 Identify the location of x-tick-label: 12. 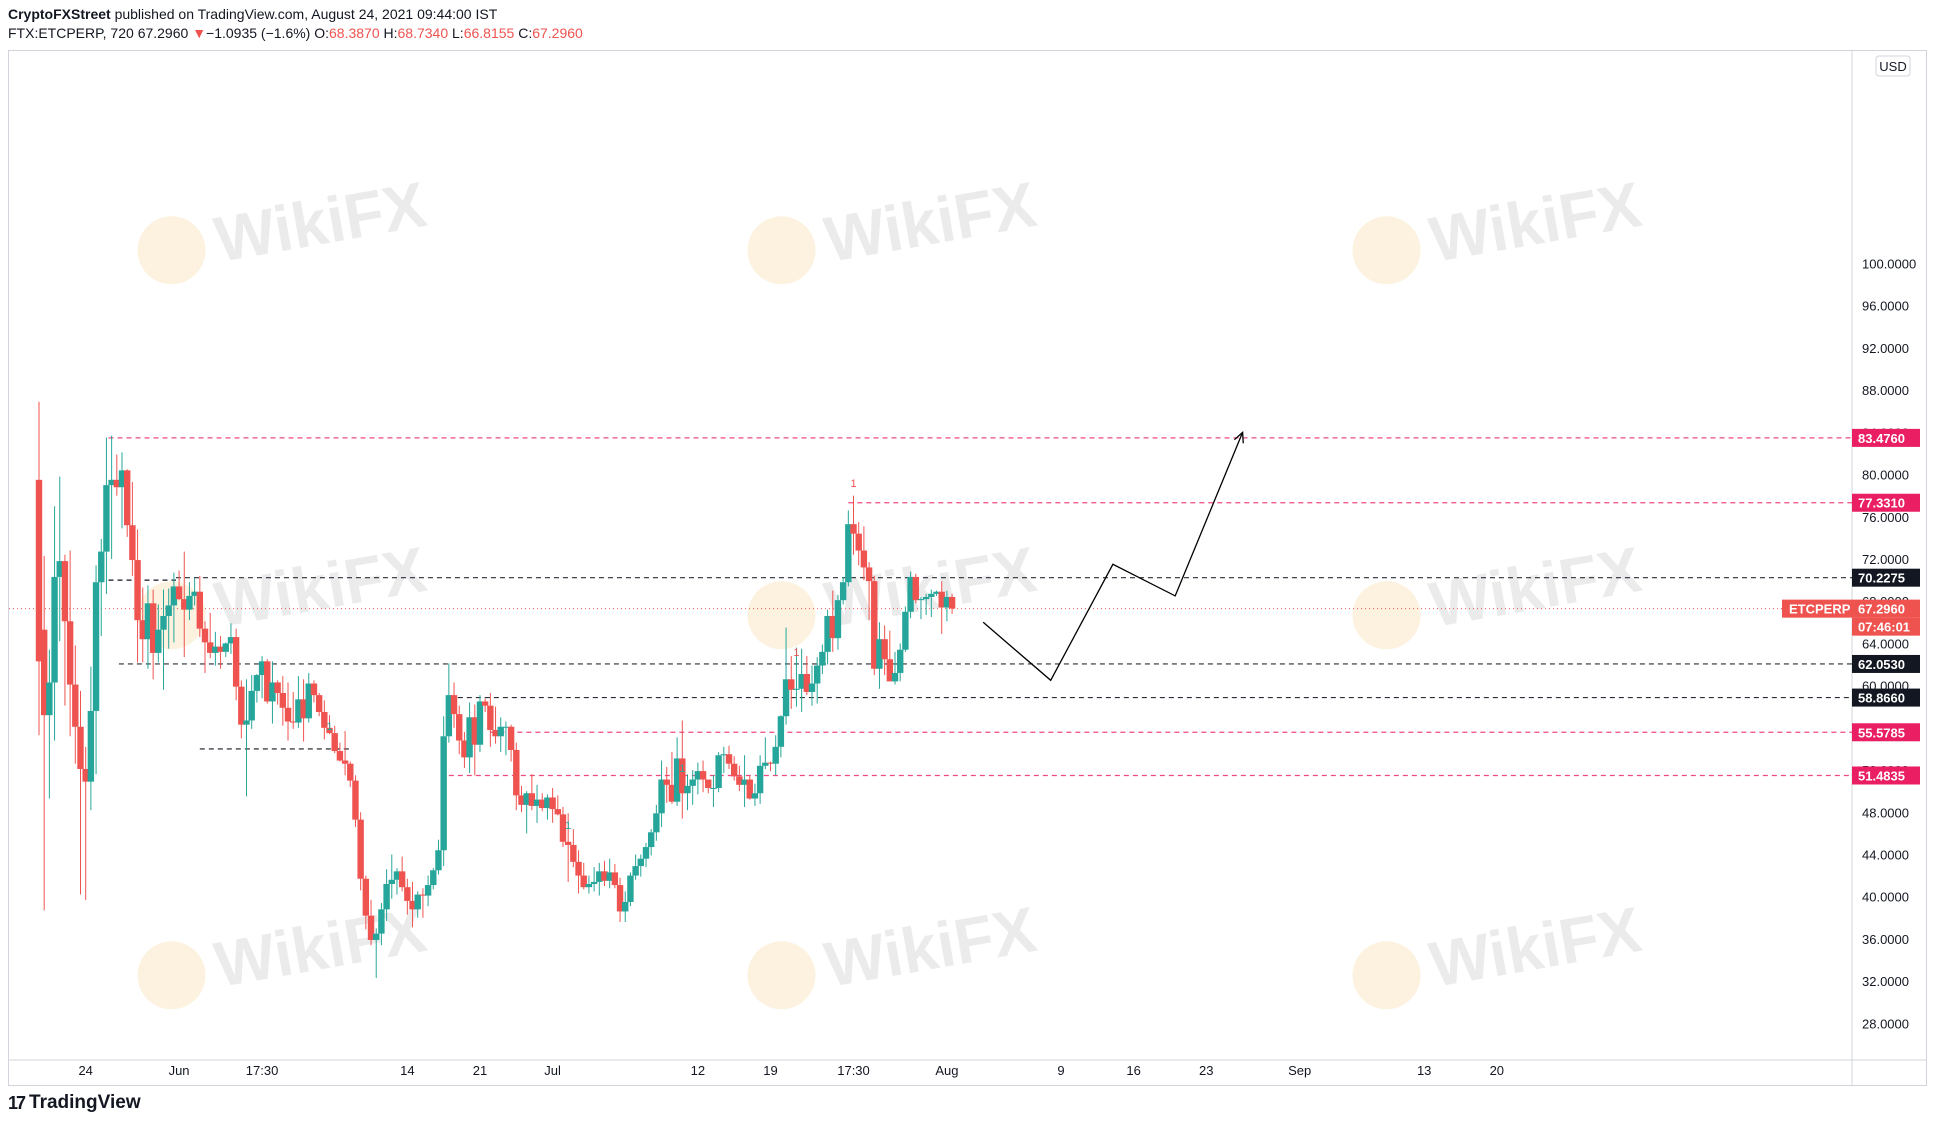
(698, 1070).